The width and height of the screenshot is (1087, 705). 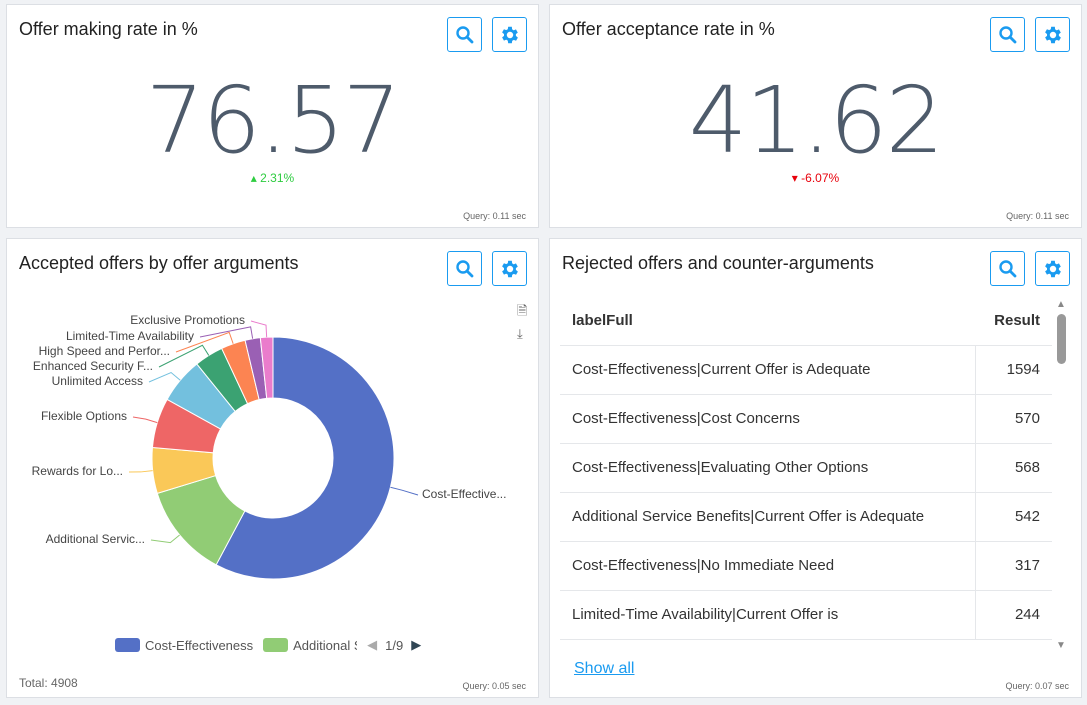 What do you see at coordinates (159, 263) in the screenshot?
I see `card-title: Accepted offers by offer arguments` at bounding box center [159, 263].